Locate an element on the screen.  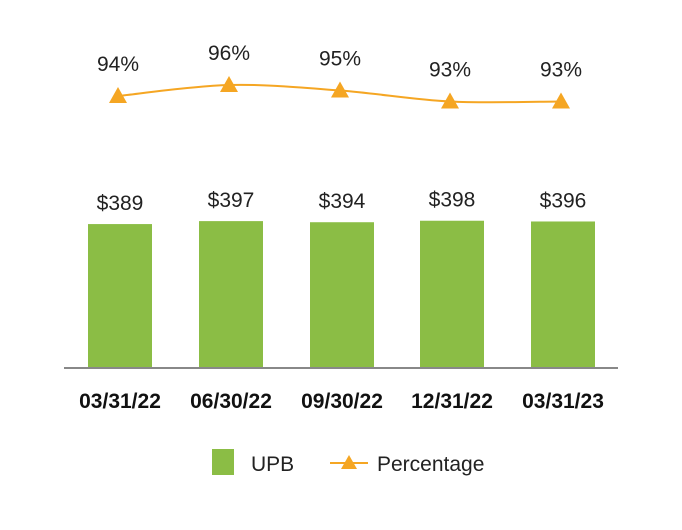
bar-value-label: $398 is located at coordinates (452, 200).